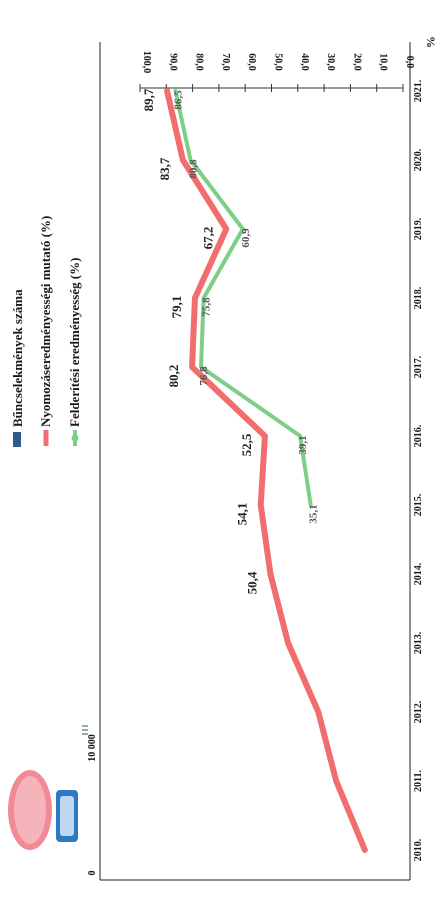 The width and height of the screenshot is (436, 914). Describe the element at coordinates (356, 62) in the screenshot. I see `right-tick-label: 20,0` at that location.